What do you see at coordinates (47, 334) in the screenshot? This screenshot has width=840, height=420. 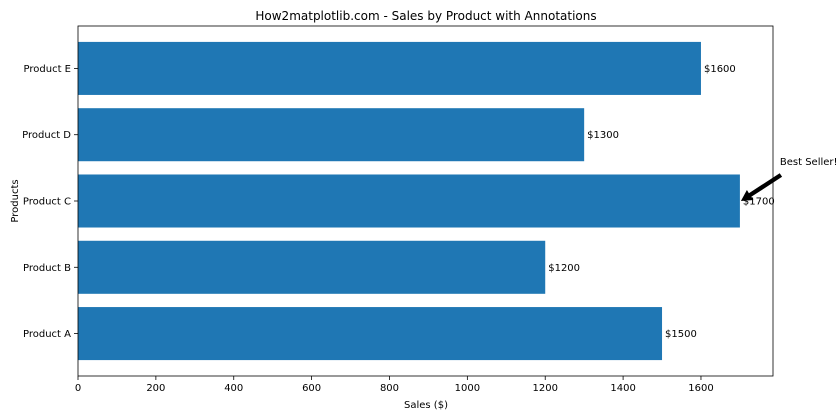 I see `y-tick-label-product-a: Product A` at bounding box center [47, 334].